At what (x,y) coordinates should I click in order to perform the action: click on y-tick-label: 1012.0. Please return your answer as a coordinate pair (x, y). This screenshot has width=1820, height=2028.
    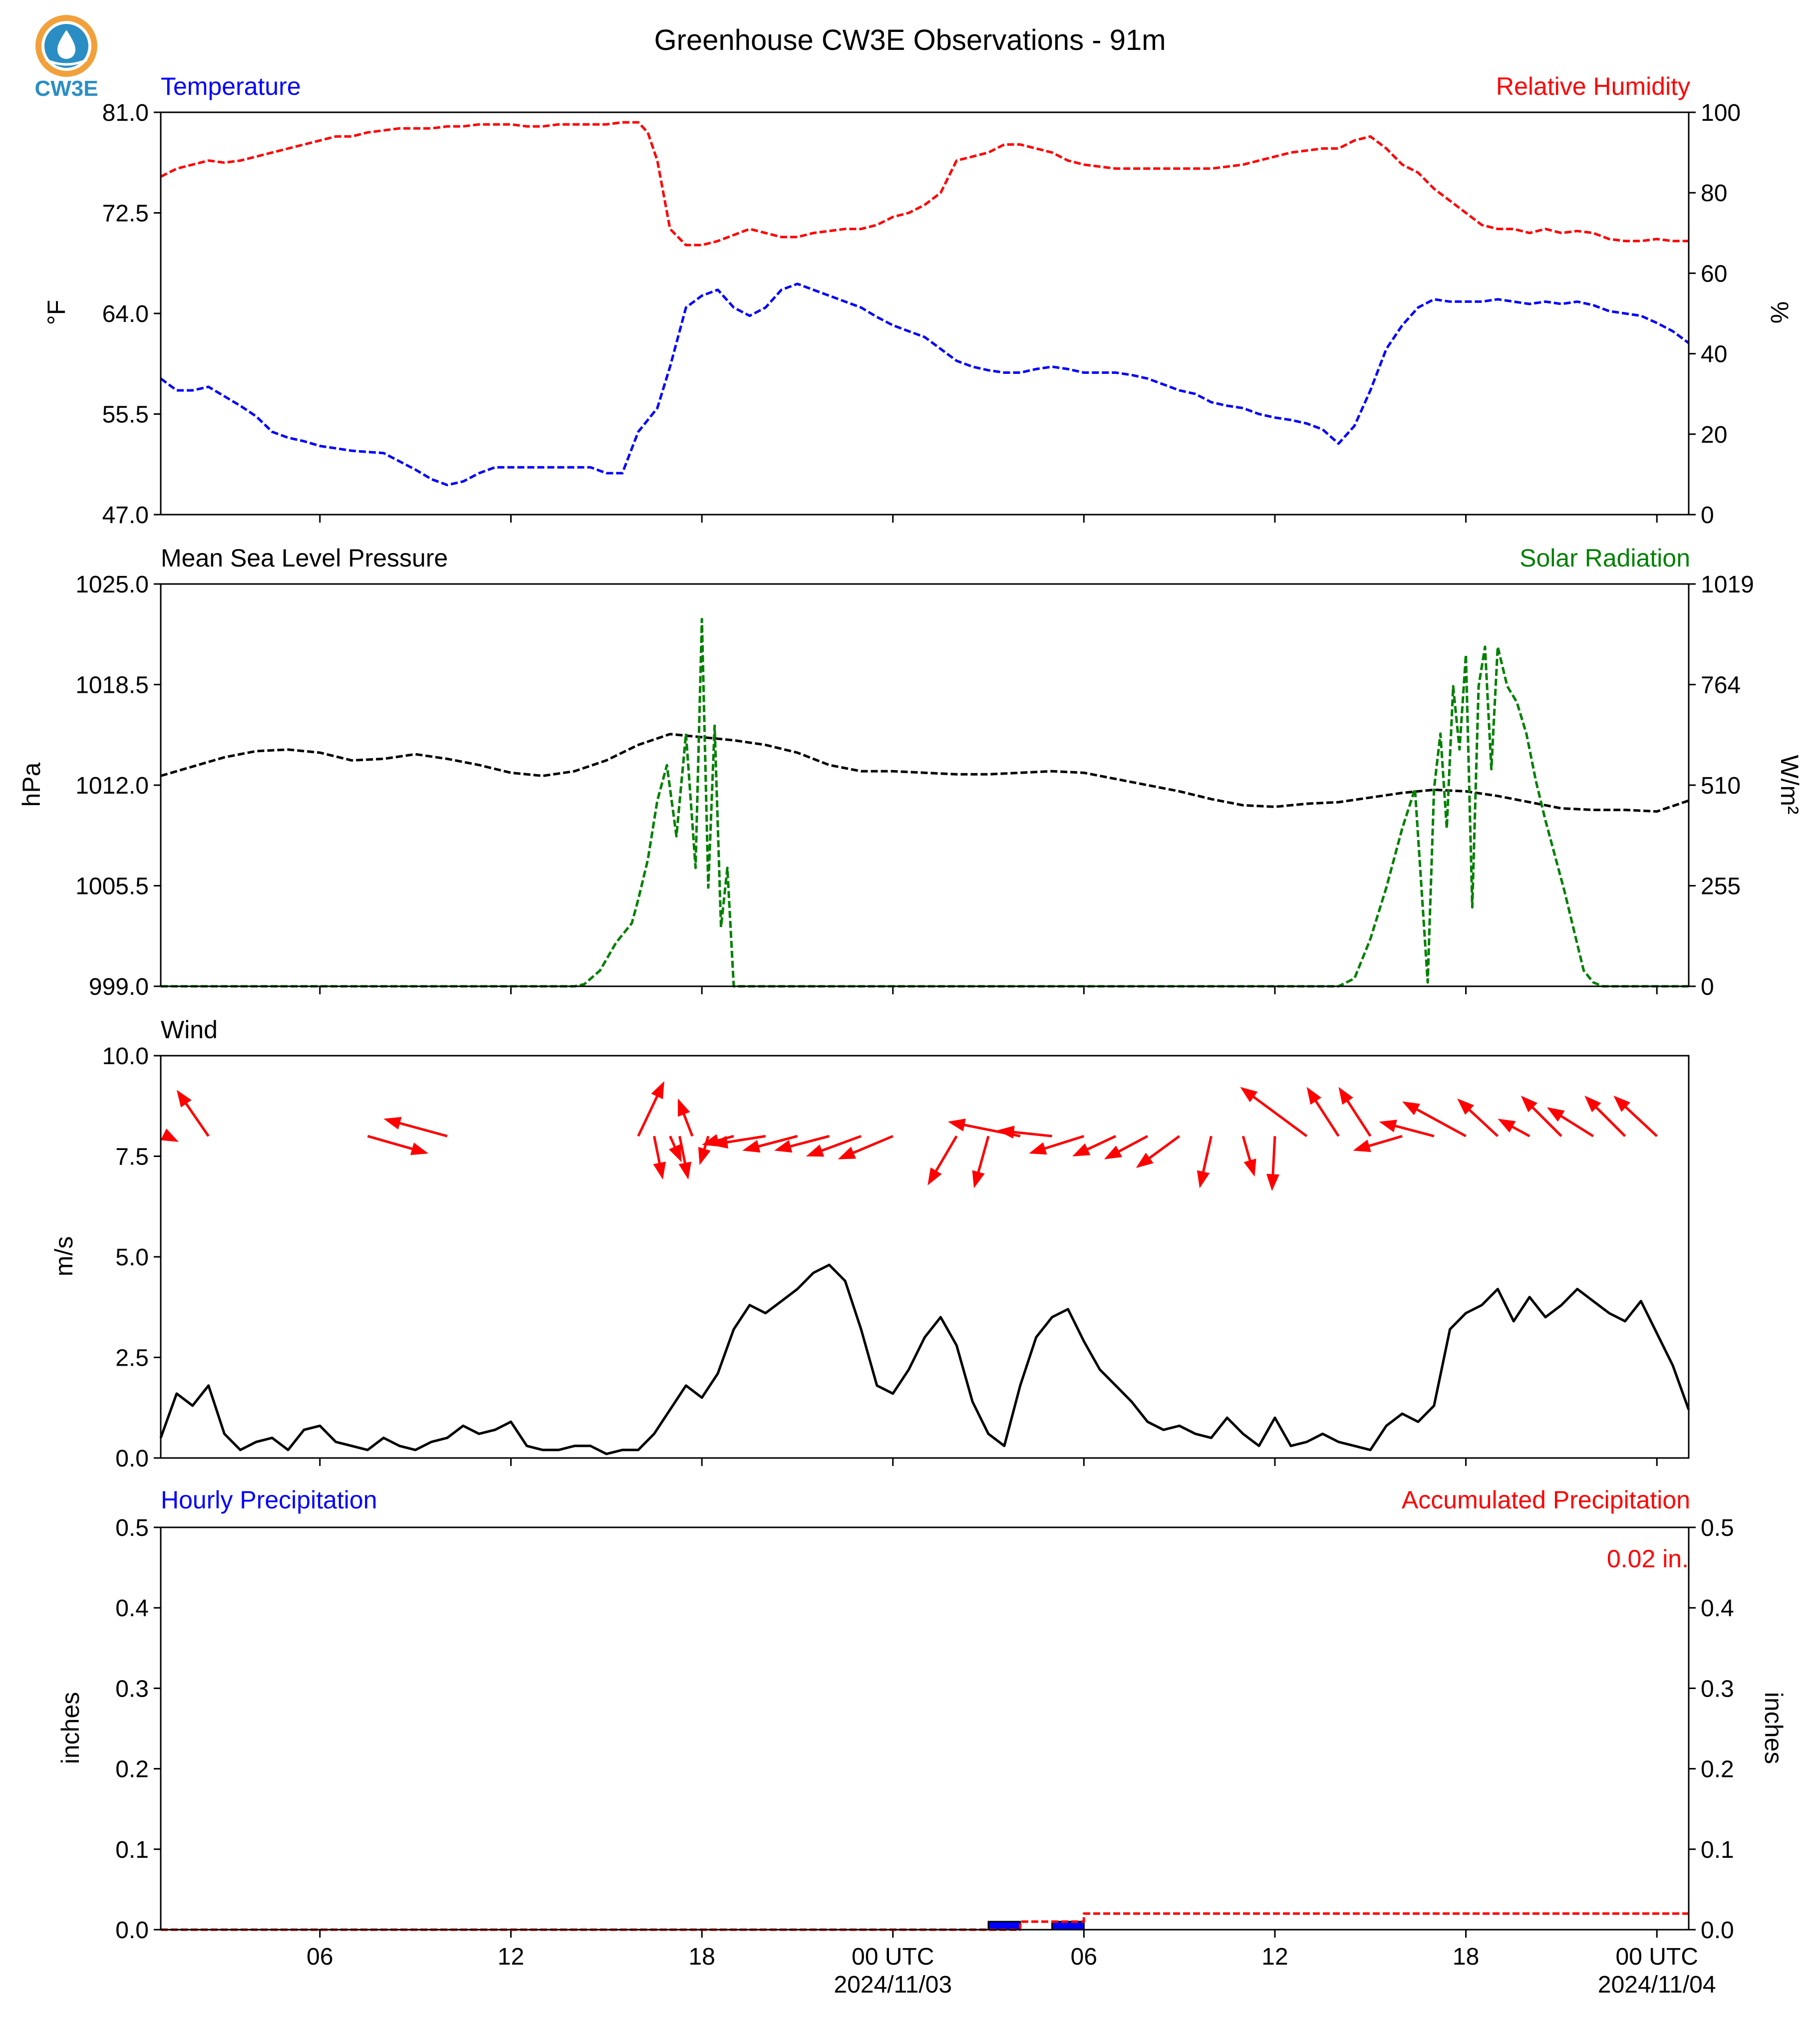
    Looking at the image, I should click on (112, 786).